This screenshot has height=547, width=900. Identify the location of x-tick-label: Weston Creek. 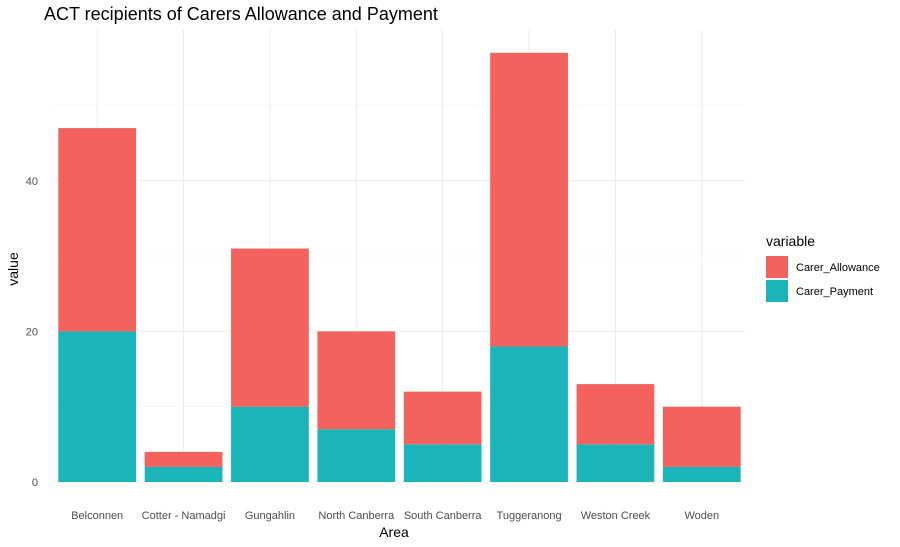
(616, 516).